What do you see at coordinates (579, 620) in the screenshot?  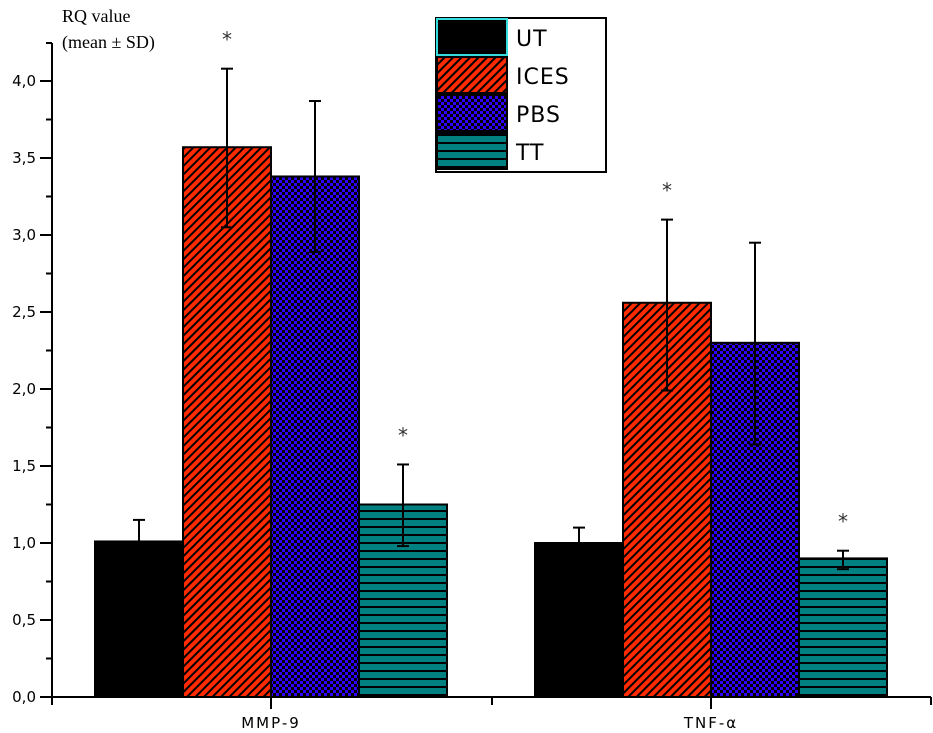 I see `bar-ut-tnf-alpha` at bounding box center [579, 620].